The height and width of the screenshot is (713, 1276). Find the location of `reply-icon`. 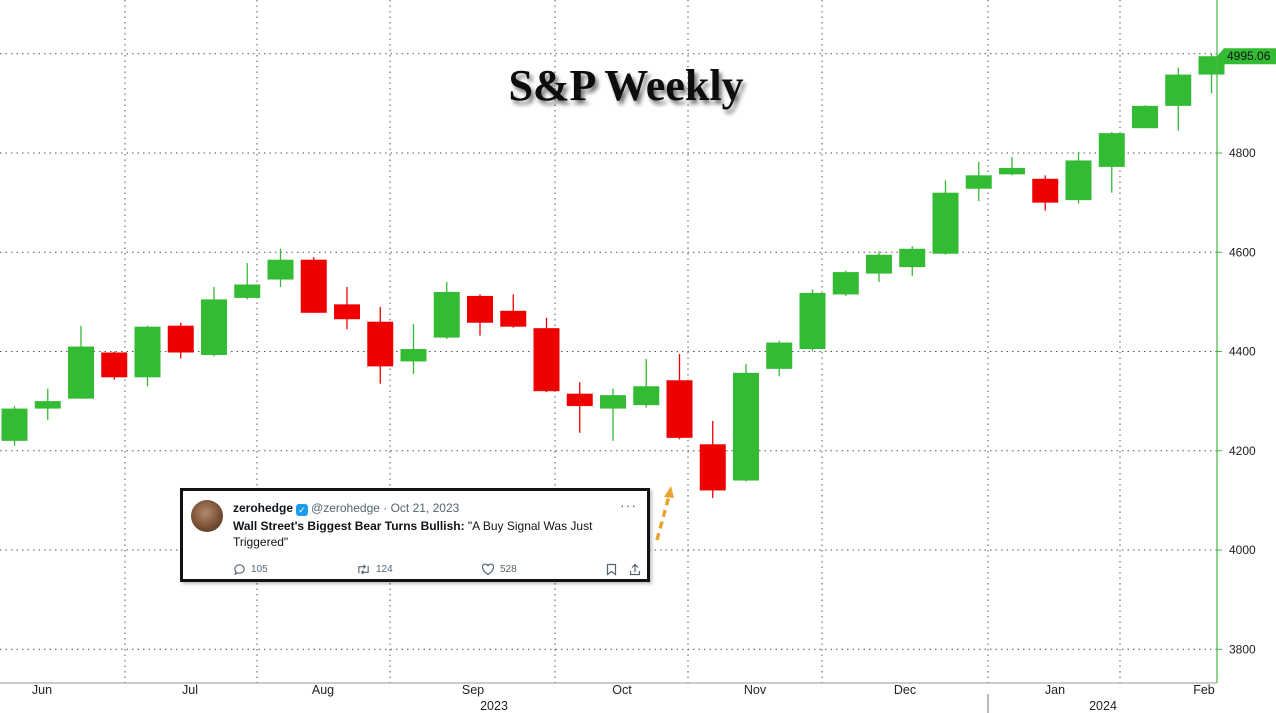

reply-icon is located at coordinates (239, 570).